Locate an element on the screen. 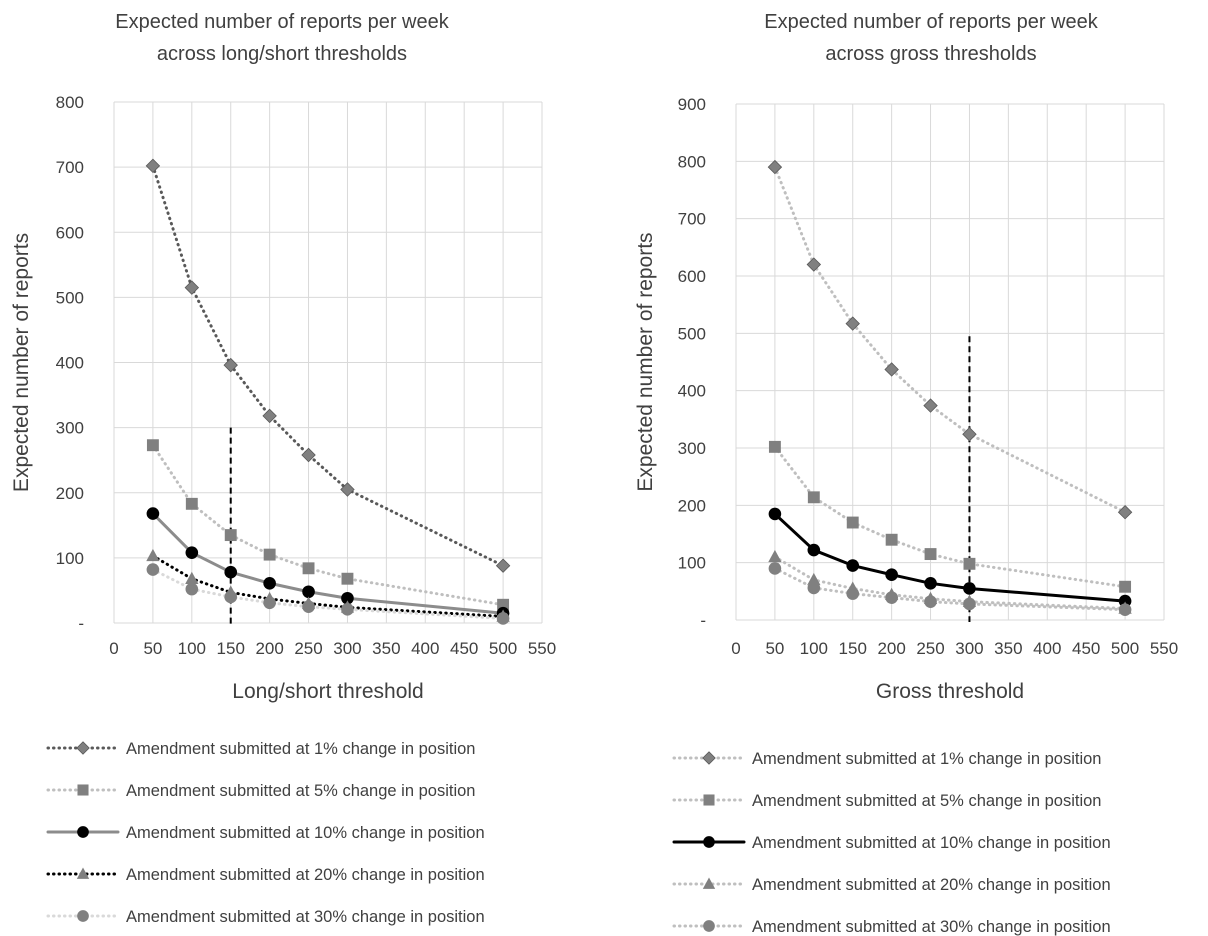 Image resolution: width=1208 pixels, height=936 pixels. x-tick-label: 400 is located at coordinates (425, 648).